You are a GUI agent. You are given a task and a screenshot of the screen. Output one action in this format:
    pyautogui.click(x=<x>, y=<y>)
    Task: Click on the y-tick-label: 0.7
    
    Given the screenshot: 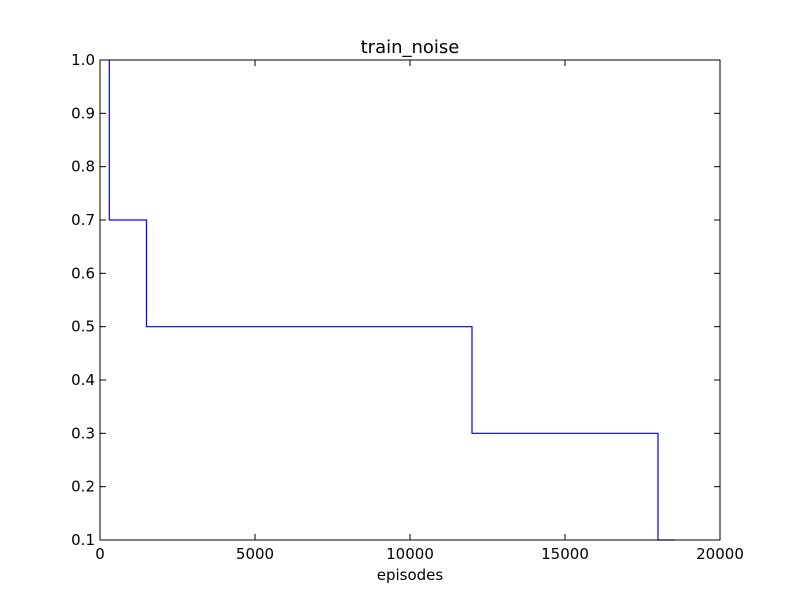 What is the action you would take?
    pyautogui.click(x=83, y=220)
    